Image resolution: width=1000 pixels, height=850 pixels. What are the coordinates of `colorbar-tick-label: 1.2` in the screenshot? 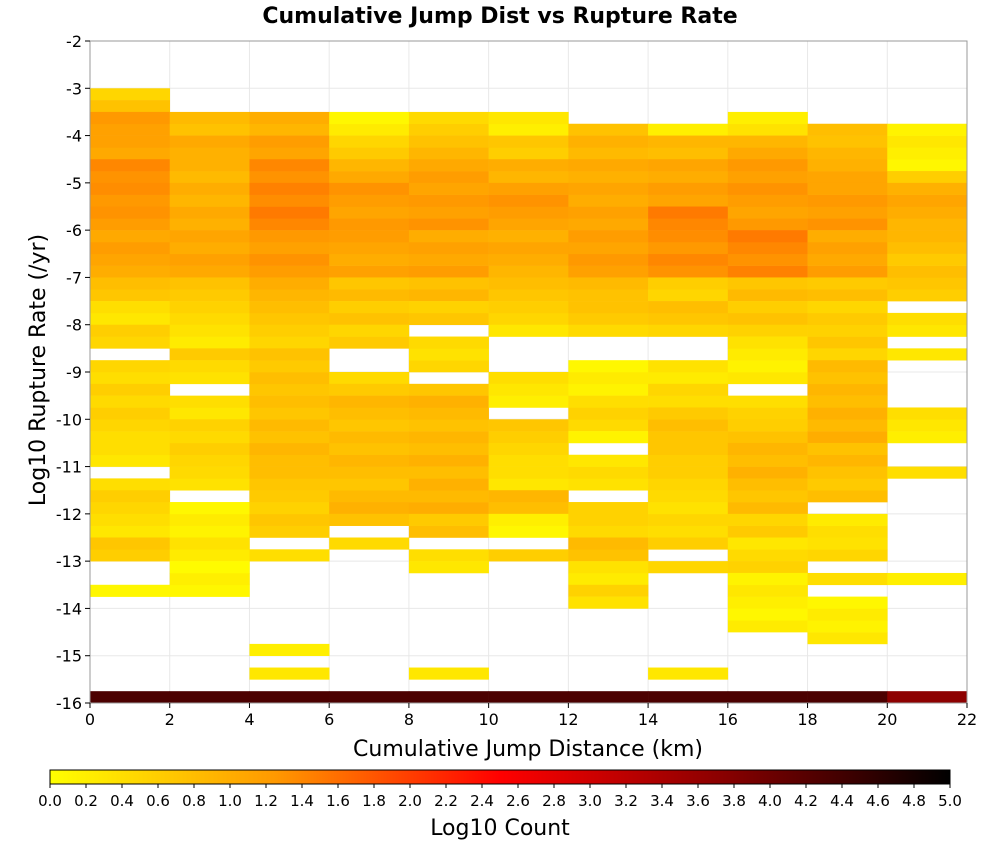 It's located at (266, 801).